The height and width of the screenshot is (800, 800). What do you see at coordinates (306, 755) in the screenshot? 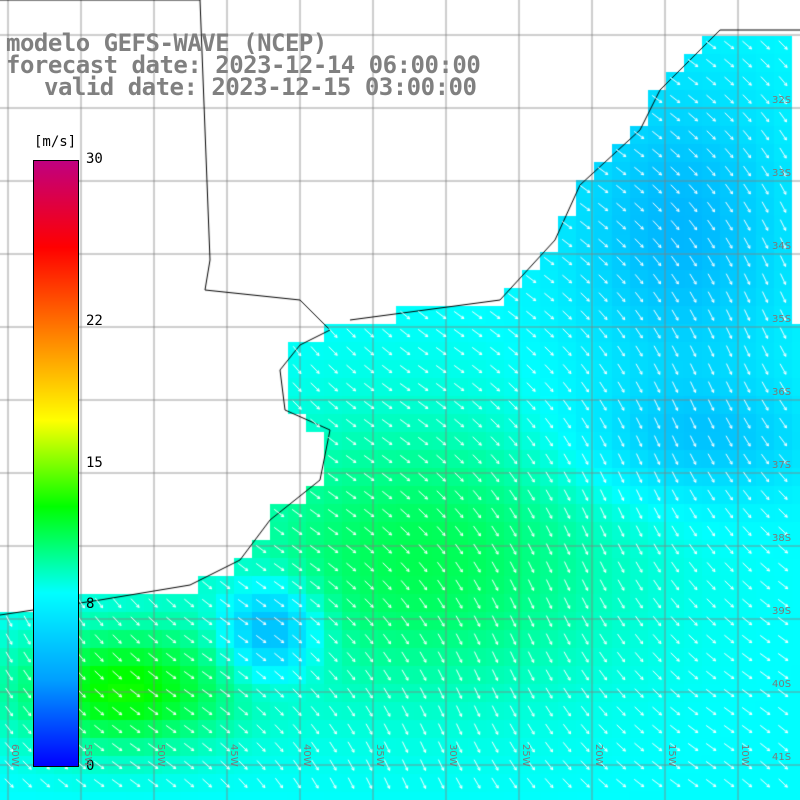
I see `longitude-label: 40W` at bounding box center [306, 755].